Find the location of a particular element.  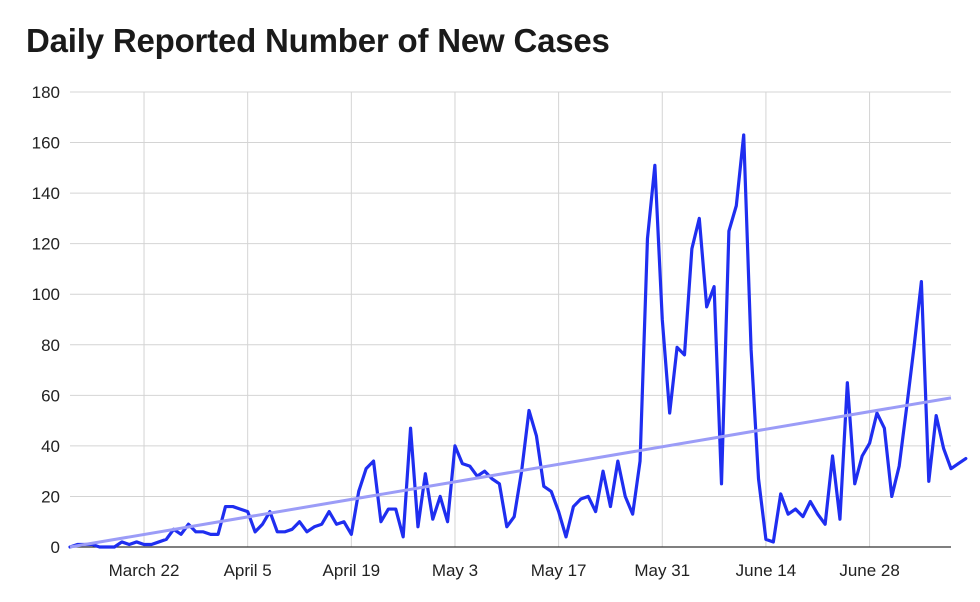

x-tick-label: June 28 is located at coordinates (869, 570).